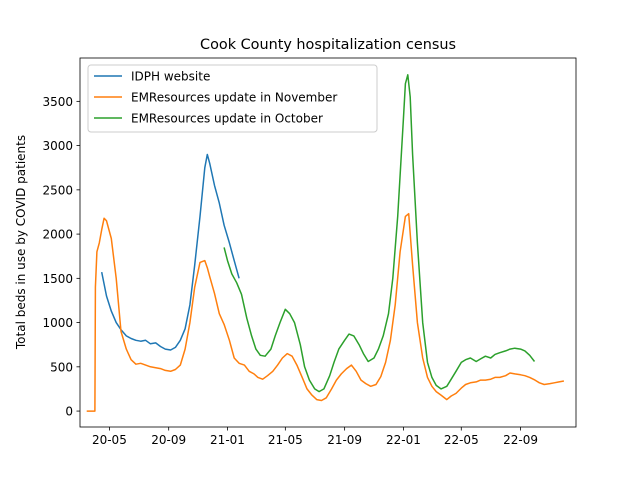 Image resolution: width=640 pixels, height=484 pixels. What do you see at coordinates (227, 440) in the screenshot?
I see `x-tick-label: 21-01` at bounding box center [227, 440].